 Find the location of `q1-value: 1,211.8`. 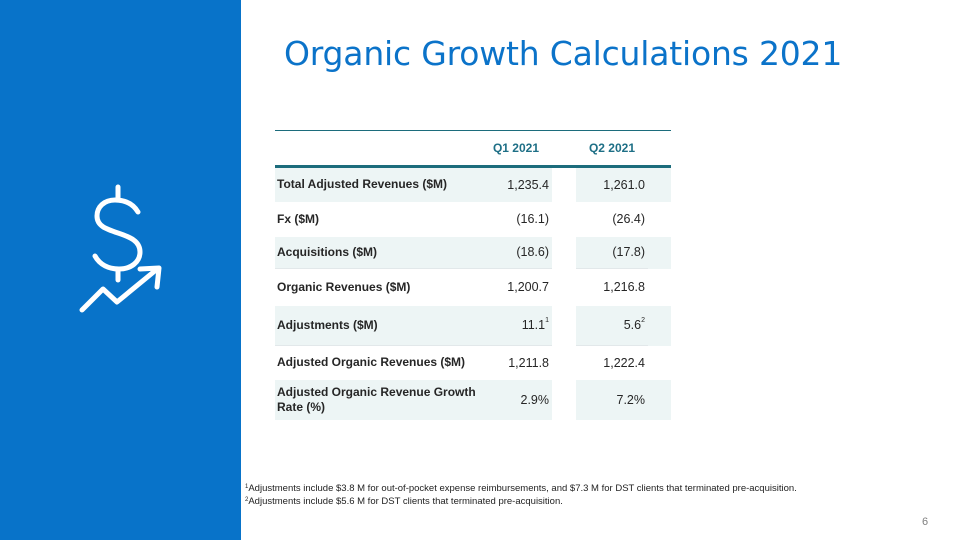

q1-value: 1,211.8 is located at coordinates (516, 362).